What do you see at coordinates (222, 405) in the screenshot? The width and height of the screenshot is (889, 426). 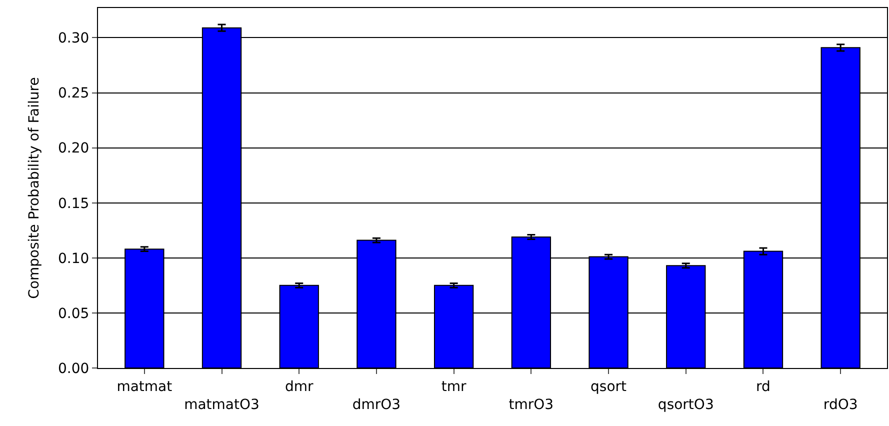 I see `x-tick-label: matmatO3` at bounding box center [222, 405].